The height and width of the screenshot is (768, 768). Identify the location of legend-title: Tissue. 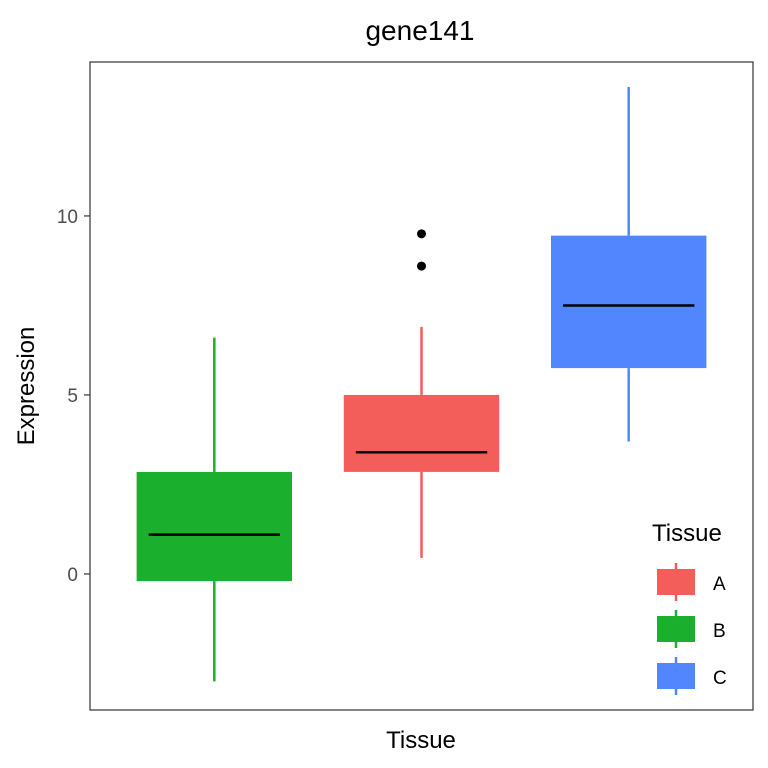
(687, 533).